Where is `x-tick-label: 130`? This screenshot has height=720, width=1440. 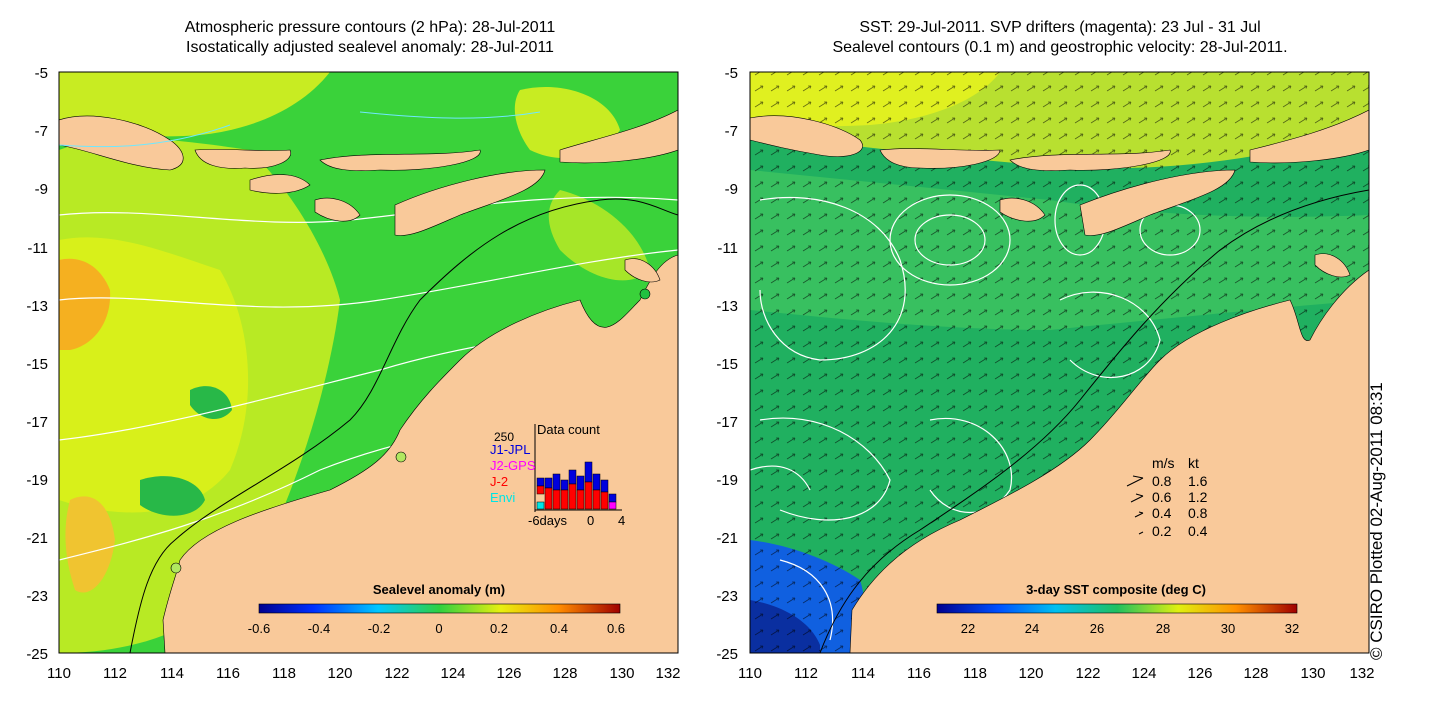
x-tick-label: 130 is located at coordinates (1312, 673).